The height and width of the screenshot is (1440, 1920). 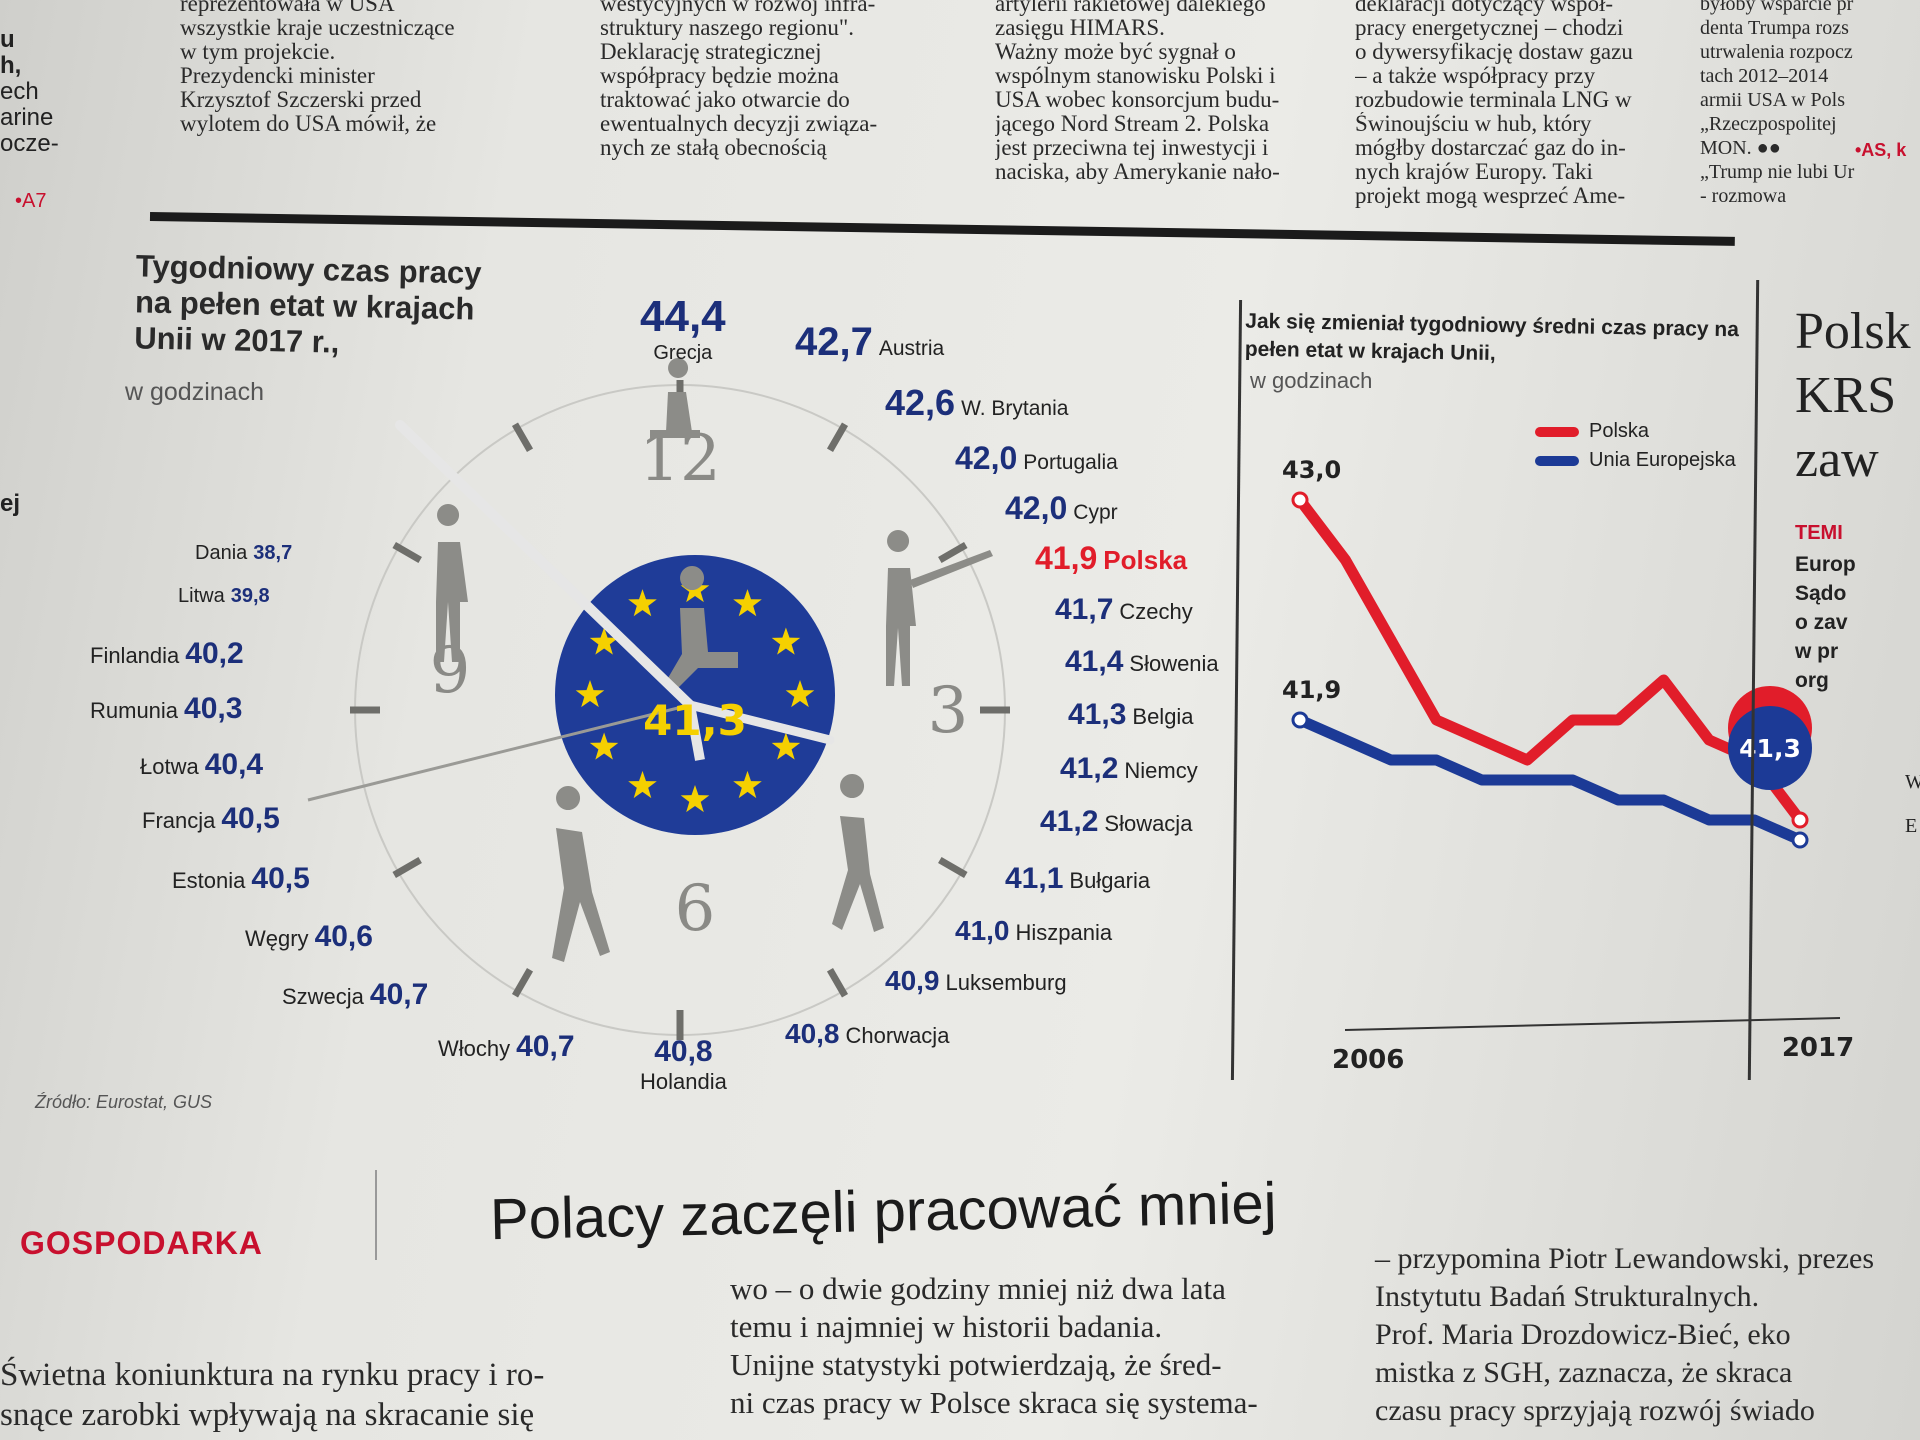 I want to click on sidebar-text: Europ Sądo o zav w pr org, so click(x=1825, y=622).